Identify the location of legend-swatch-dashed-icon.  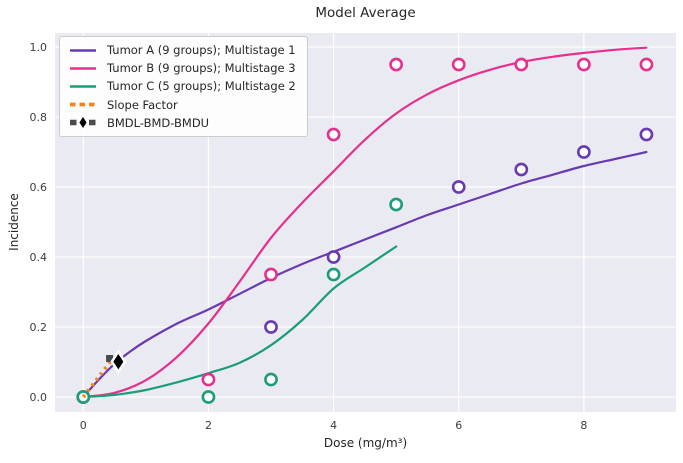
(83, 104).